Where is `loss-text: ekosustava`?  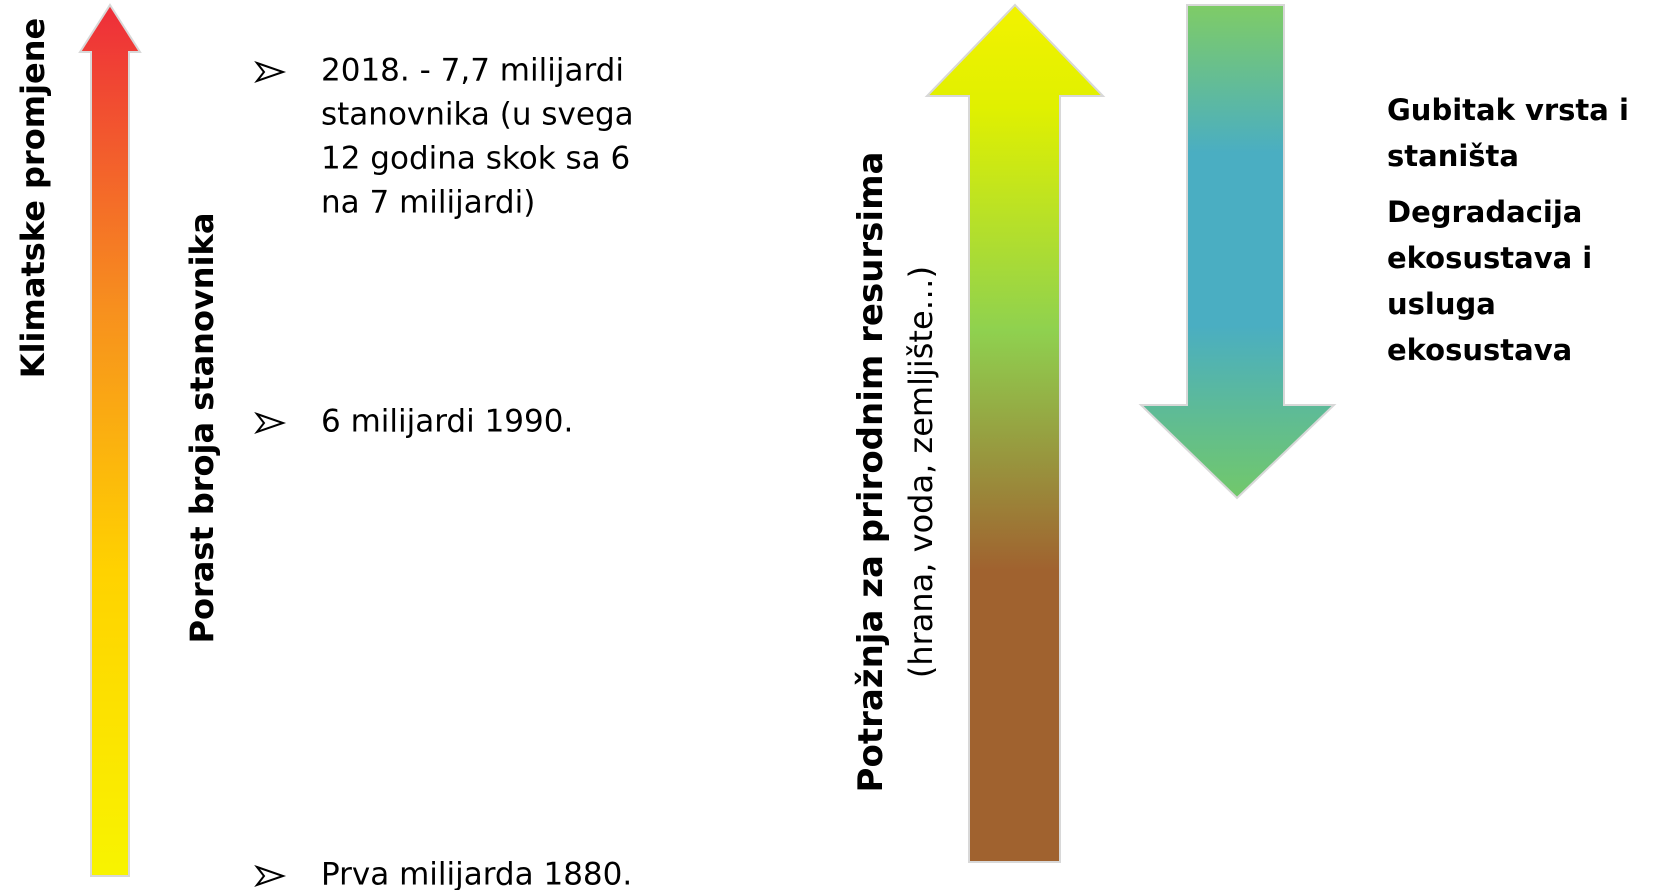 loss-text: ekosustava is located at coordinates (1479, 350).